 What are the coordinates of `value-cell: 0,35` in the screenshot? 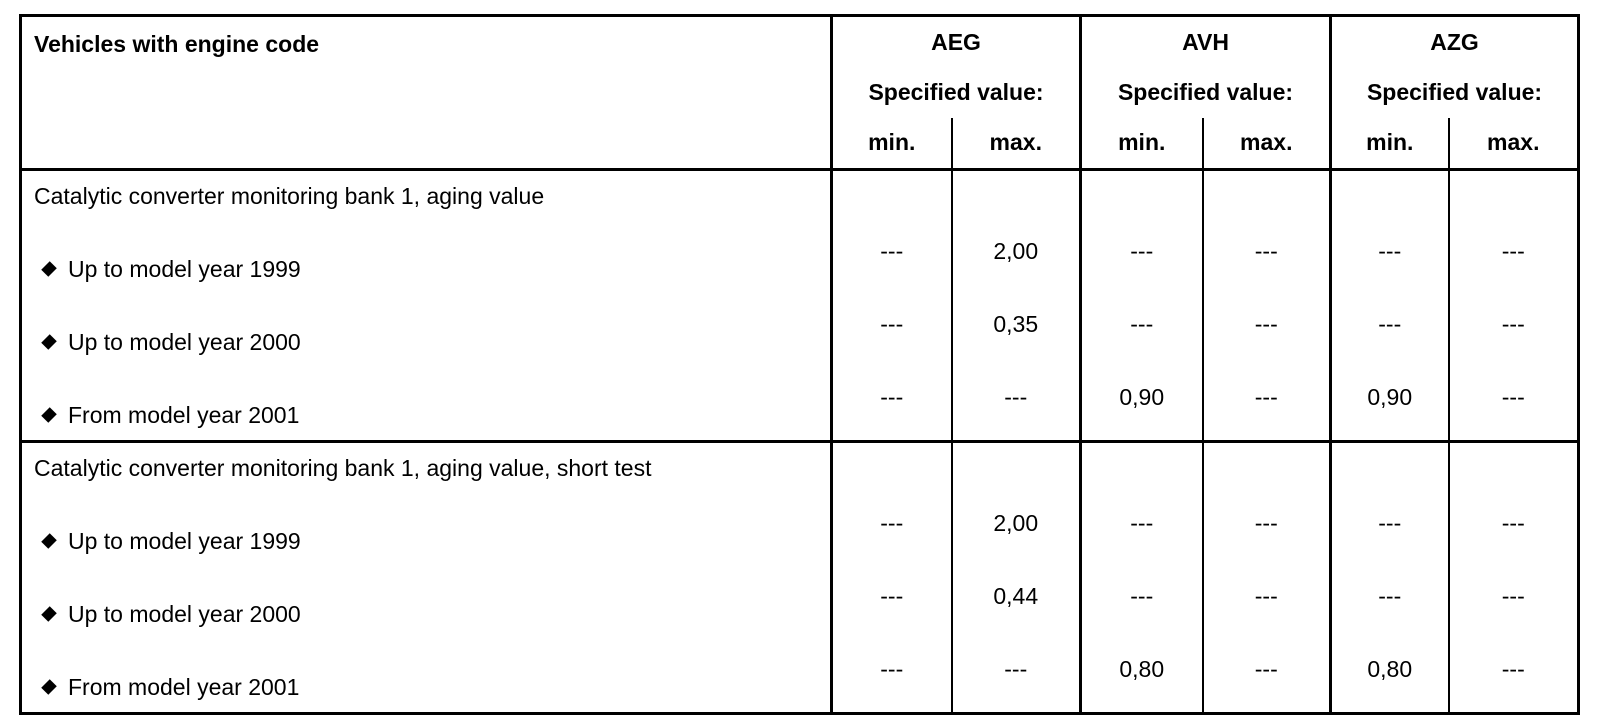 It's located at (1015, 335).